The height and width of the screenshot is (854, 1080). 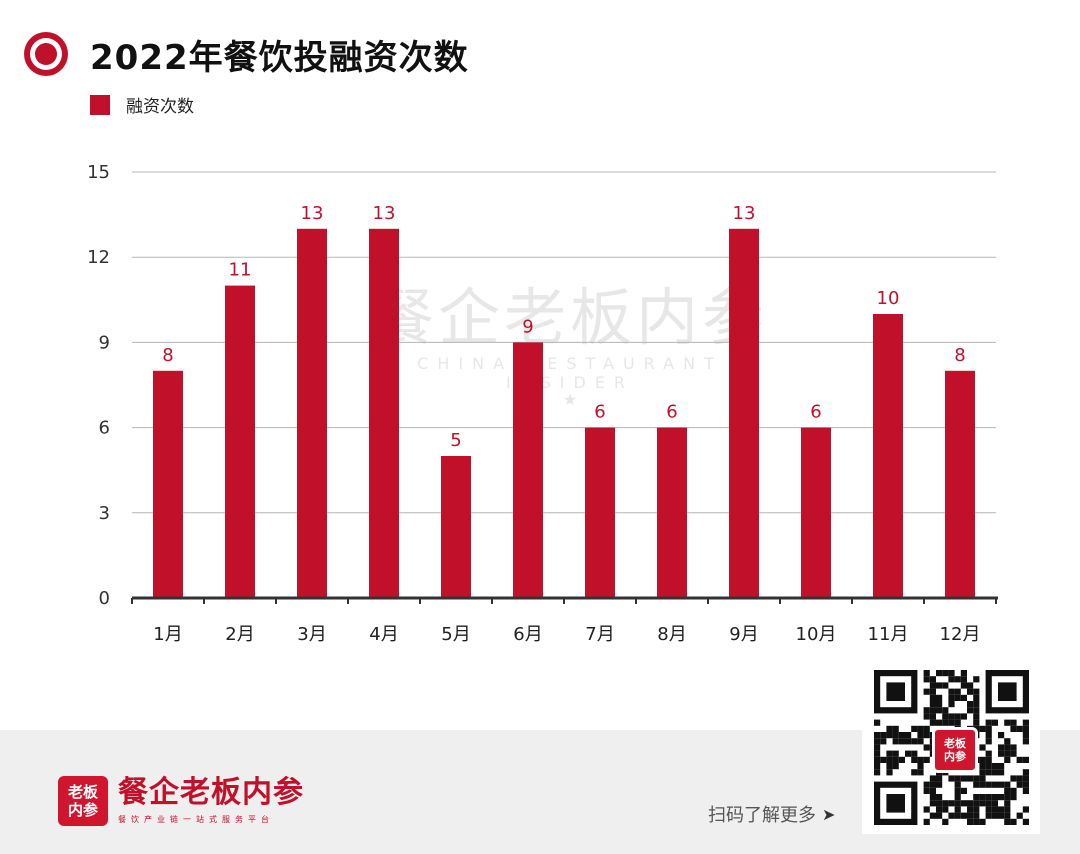 What do you see at coordinates (239, 634) in the screenshot?
I see `x-tick-label: 2月` at bounding box center [239, 634].